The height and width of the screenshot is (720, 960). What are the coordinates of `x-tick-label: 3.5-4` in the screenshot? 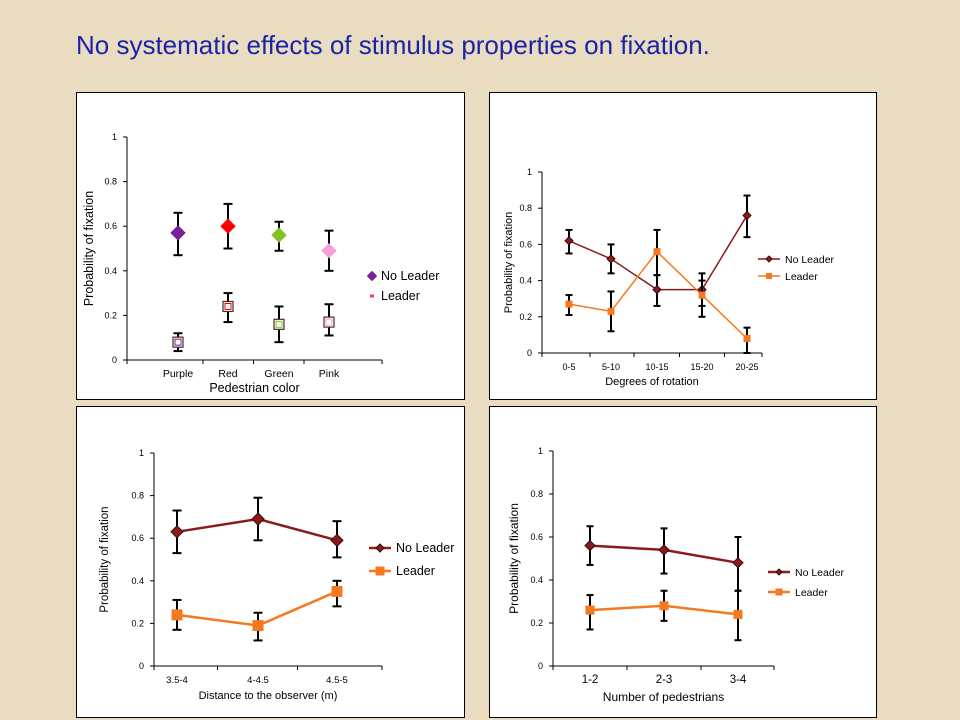 It's located at (177, 680).